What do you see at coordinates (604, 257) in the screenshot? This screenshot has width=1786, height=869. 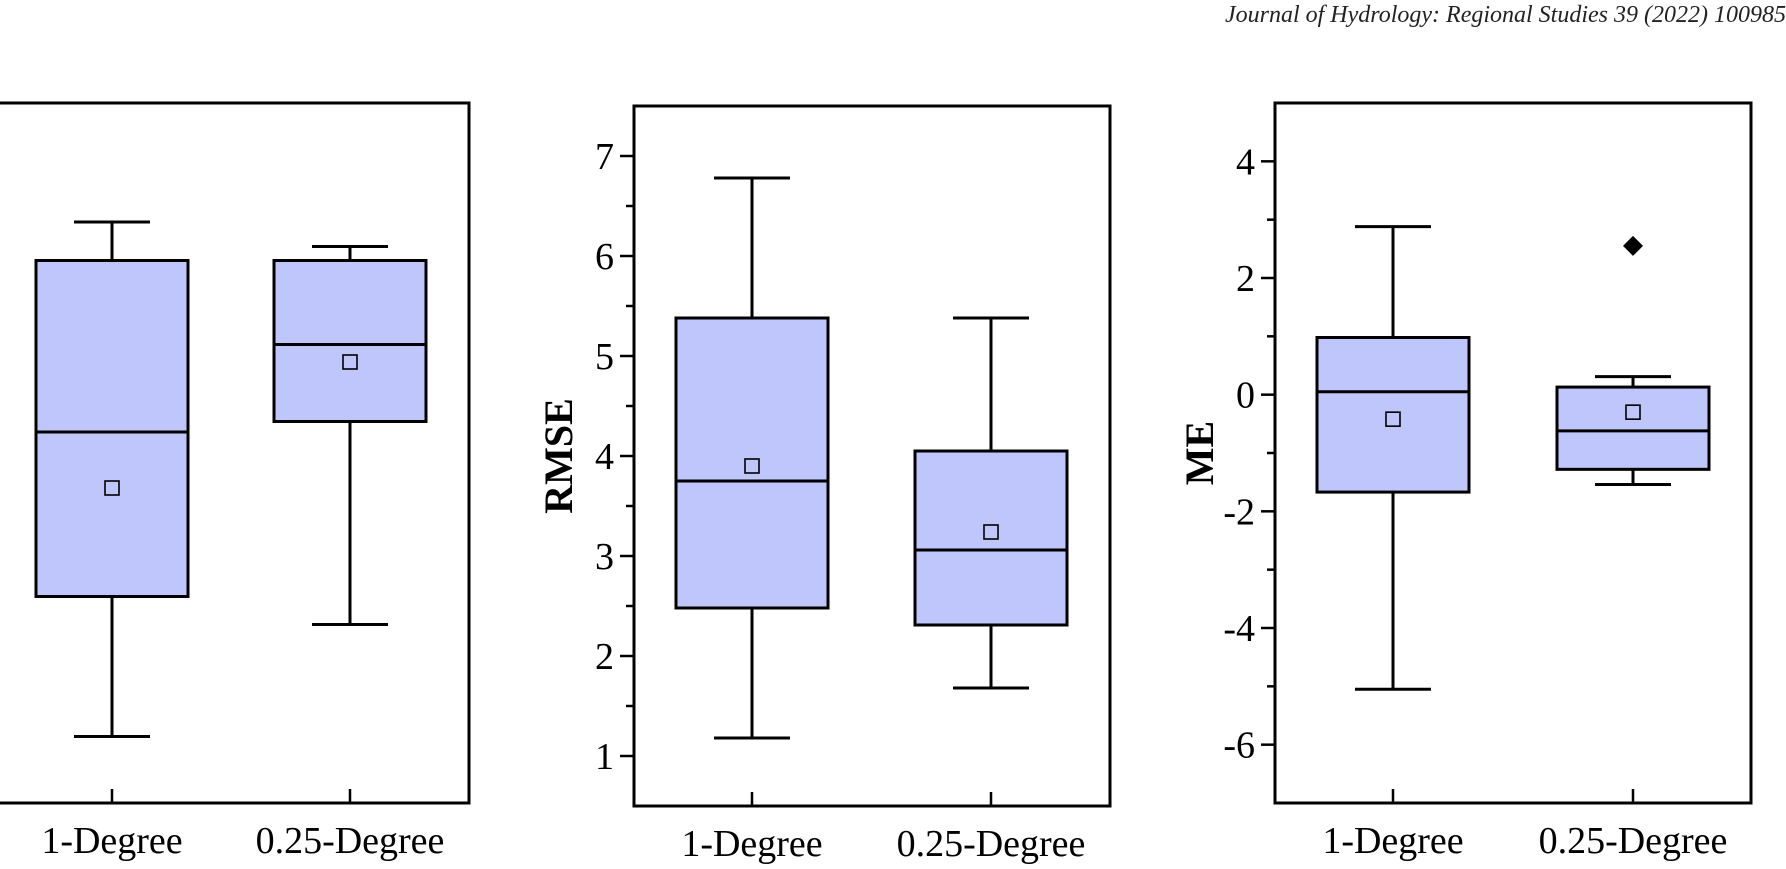 I see `y-tick-label: 6` at bounding box center [604, 257].